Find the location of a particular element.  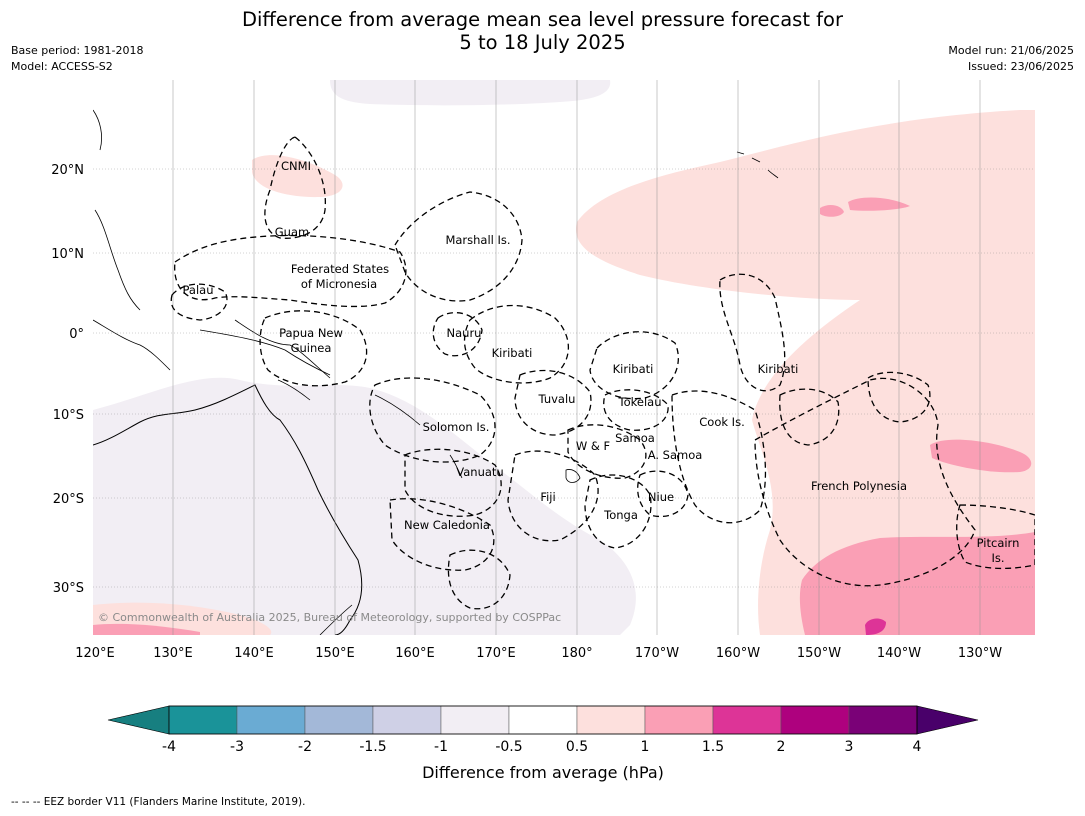

region-label: Cook Is. is located at coordinates (721, 422).